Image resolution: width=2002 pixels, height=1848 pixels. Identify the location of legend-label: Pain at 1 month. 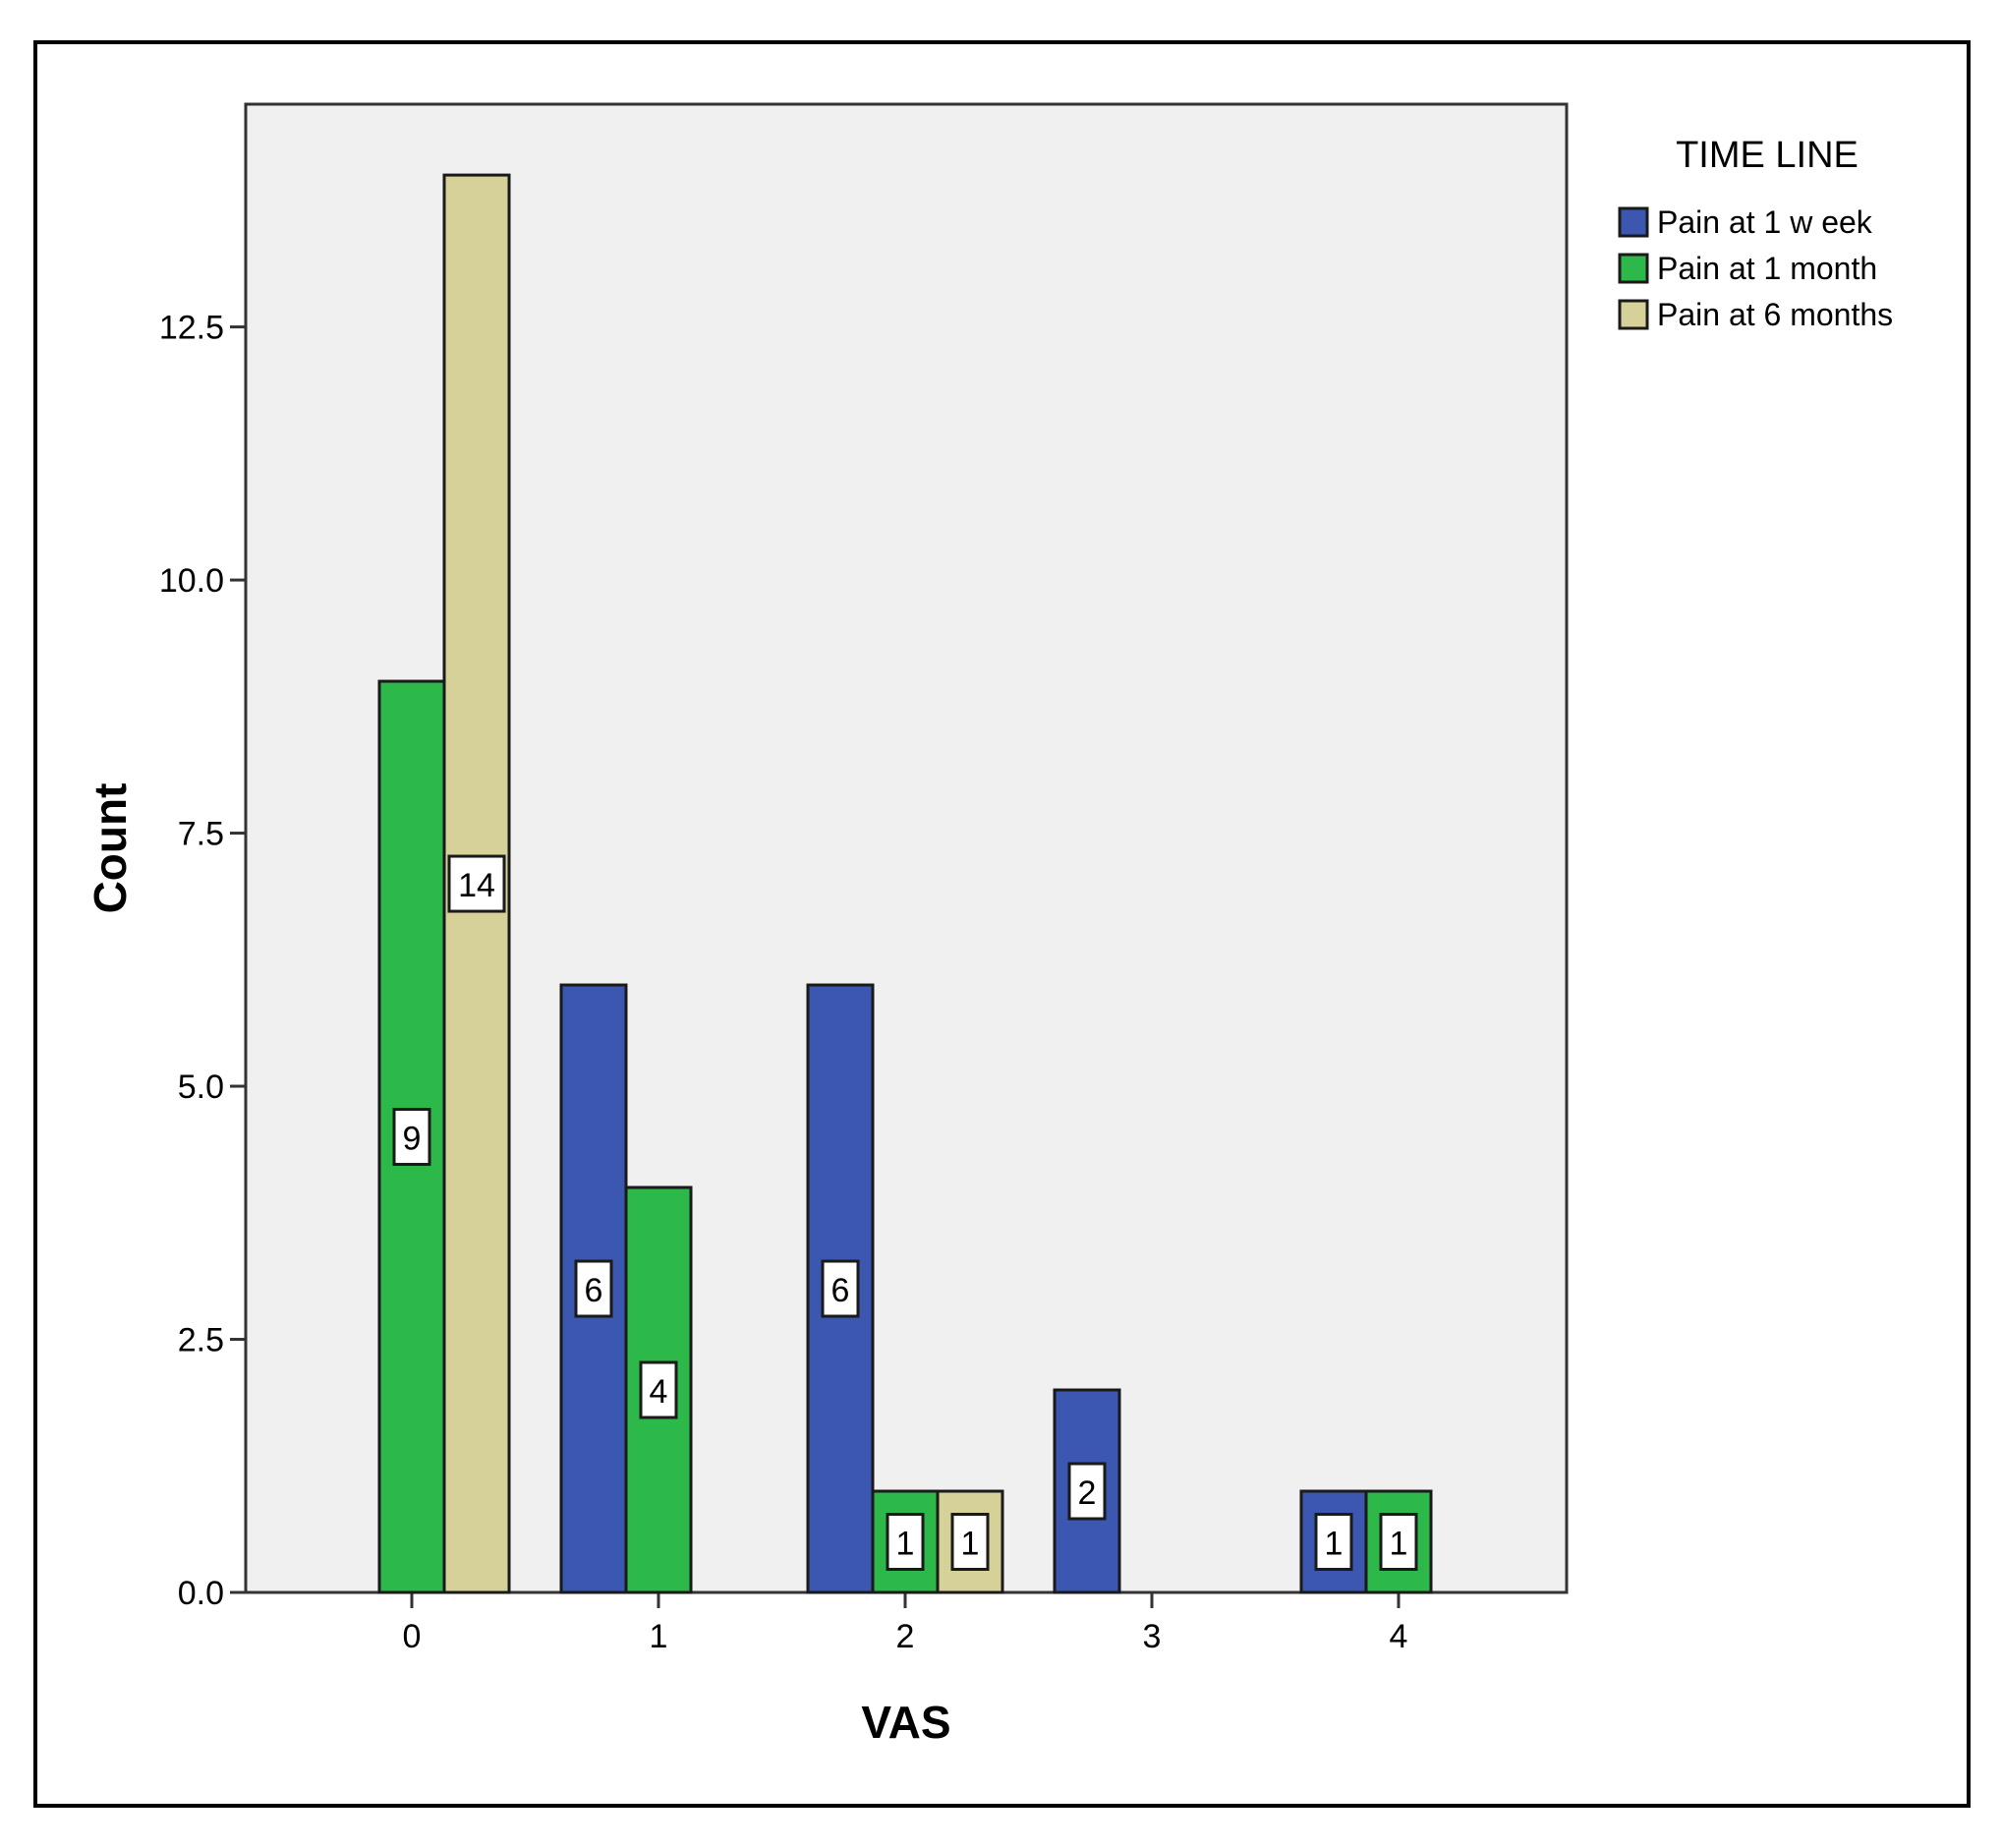
(1767, 268).